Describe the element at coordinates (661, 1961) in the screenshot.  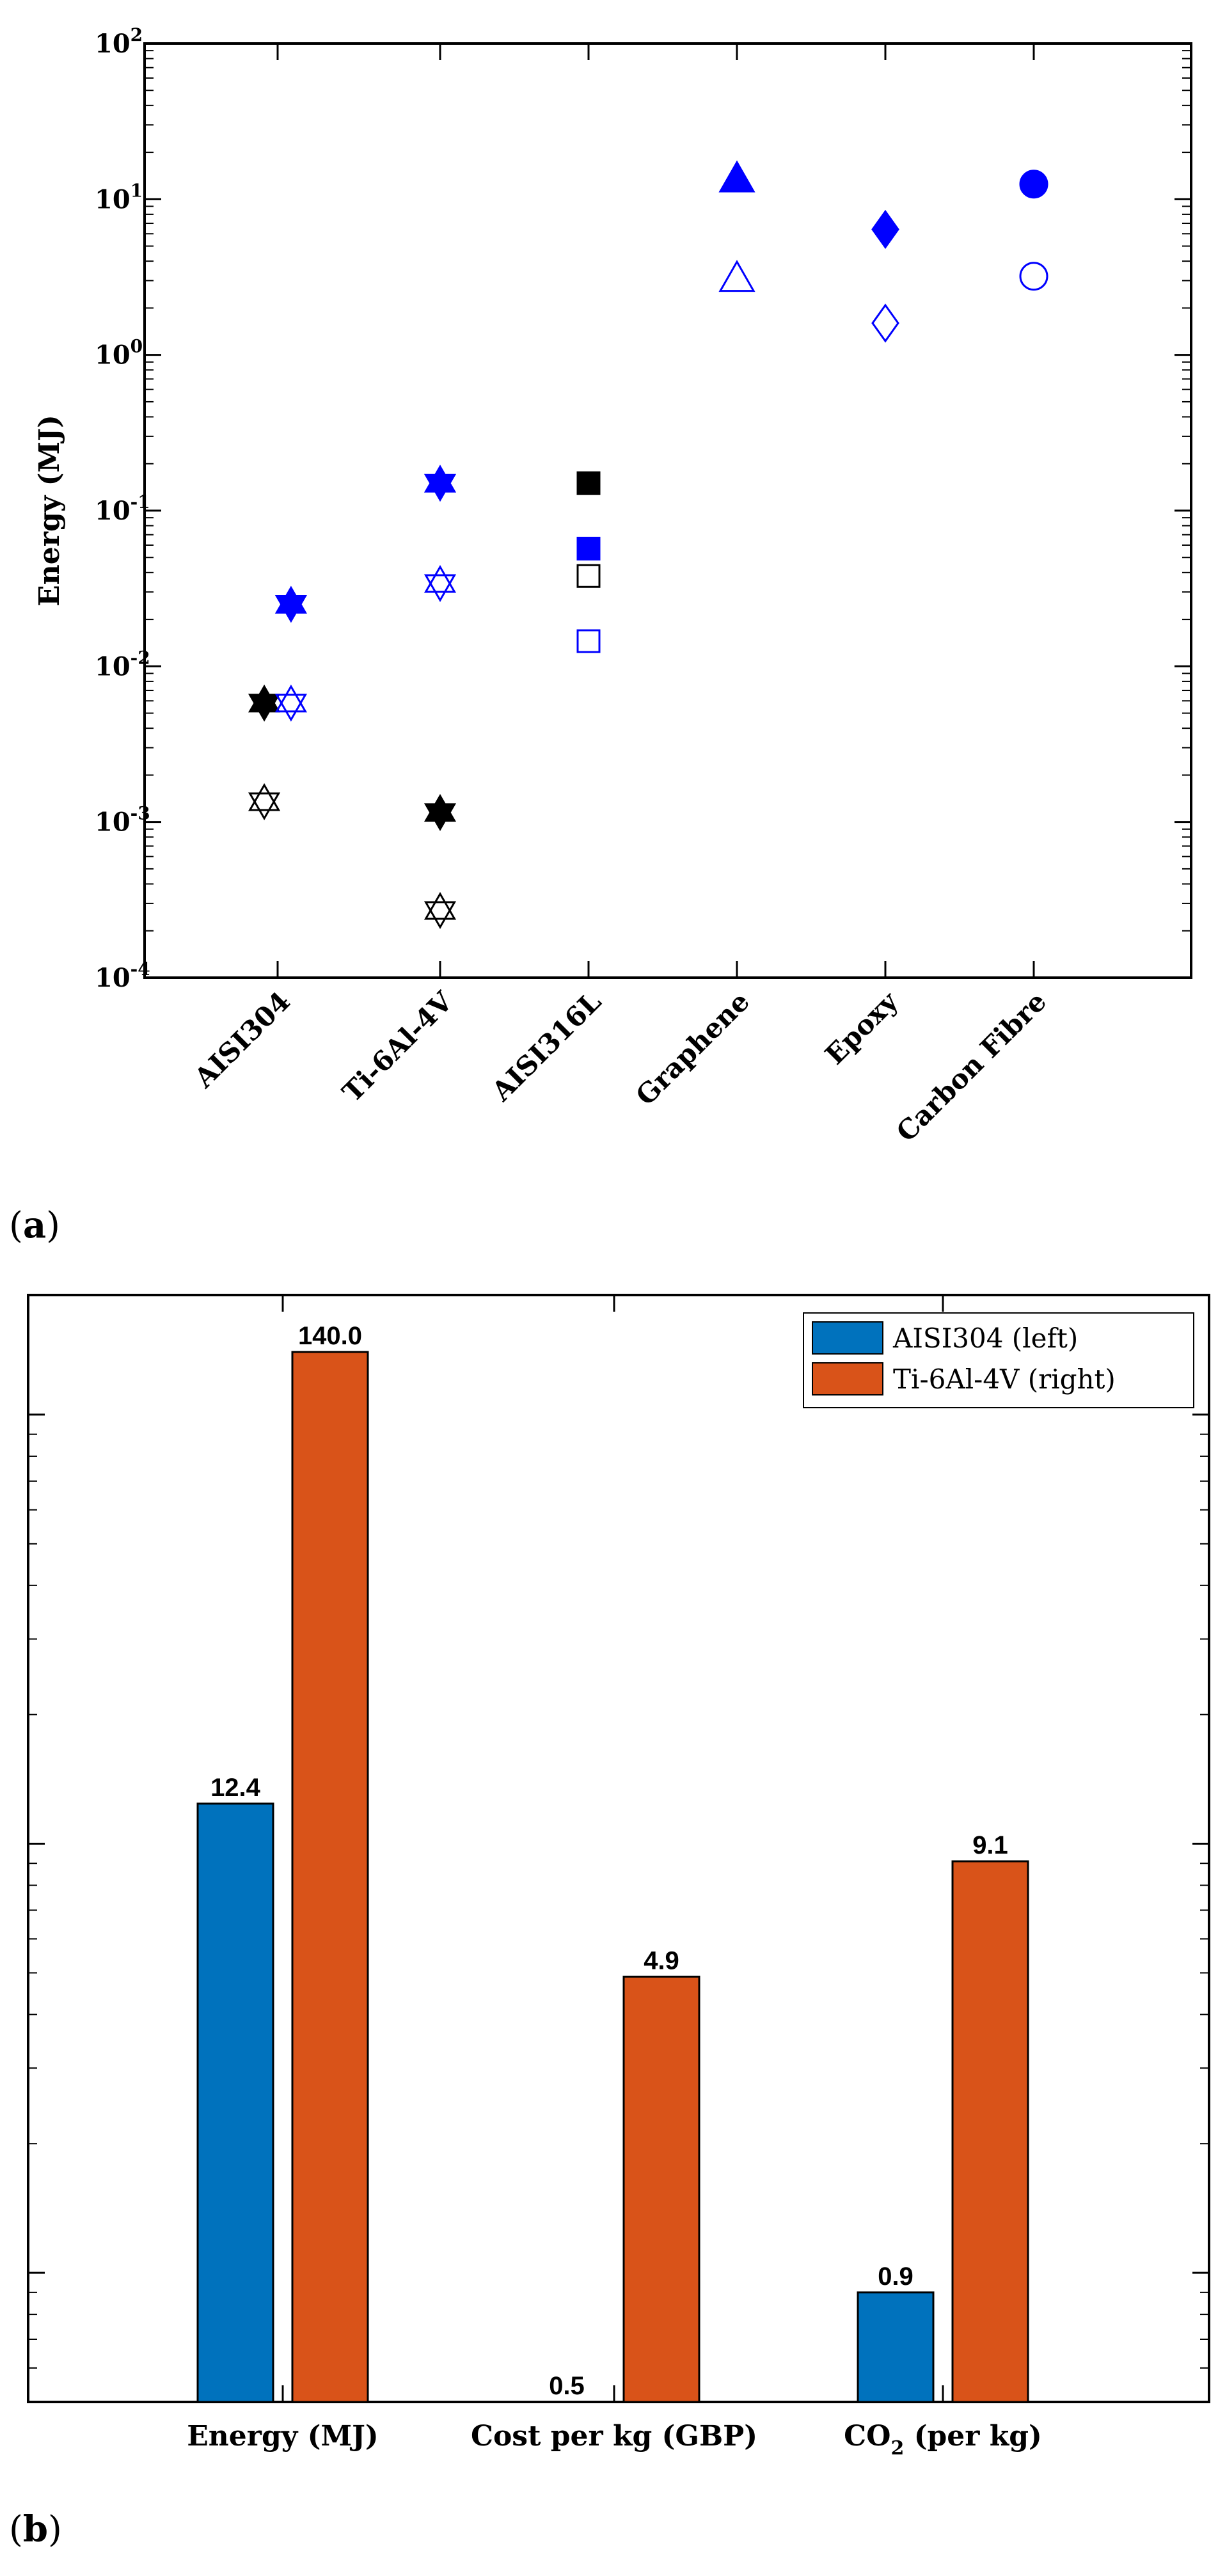
I see `cost-per-kg-gbp-ti6al4v-value-label: 4.9` at that location.